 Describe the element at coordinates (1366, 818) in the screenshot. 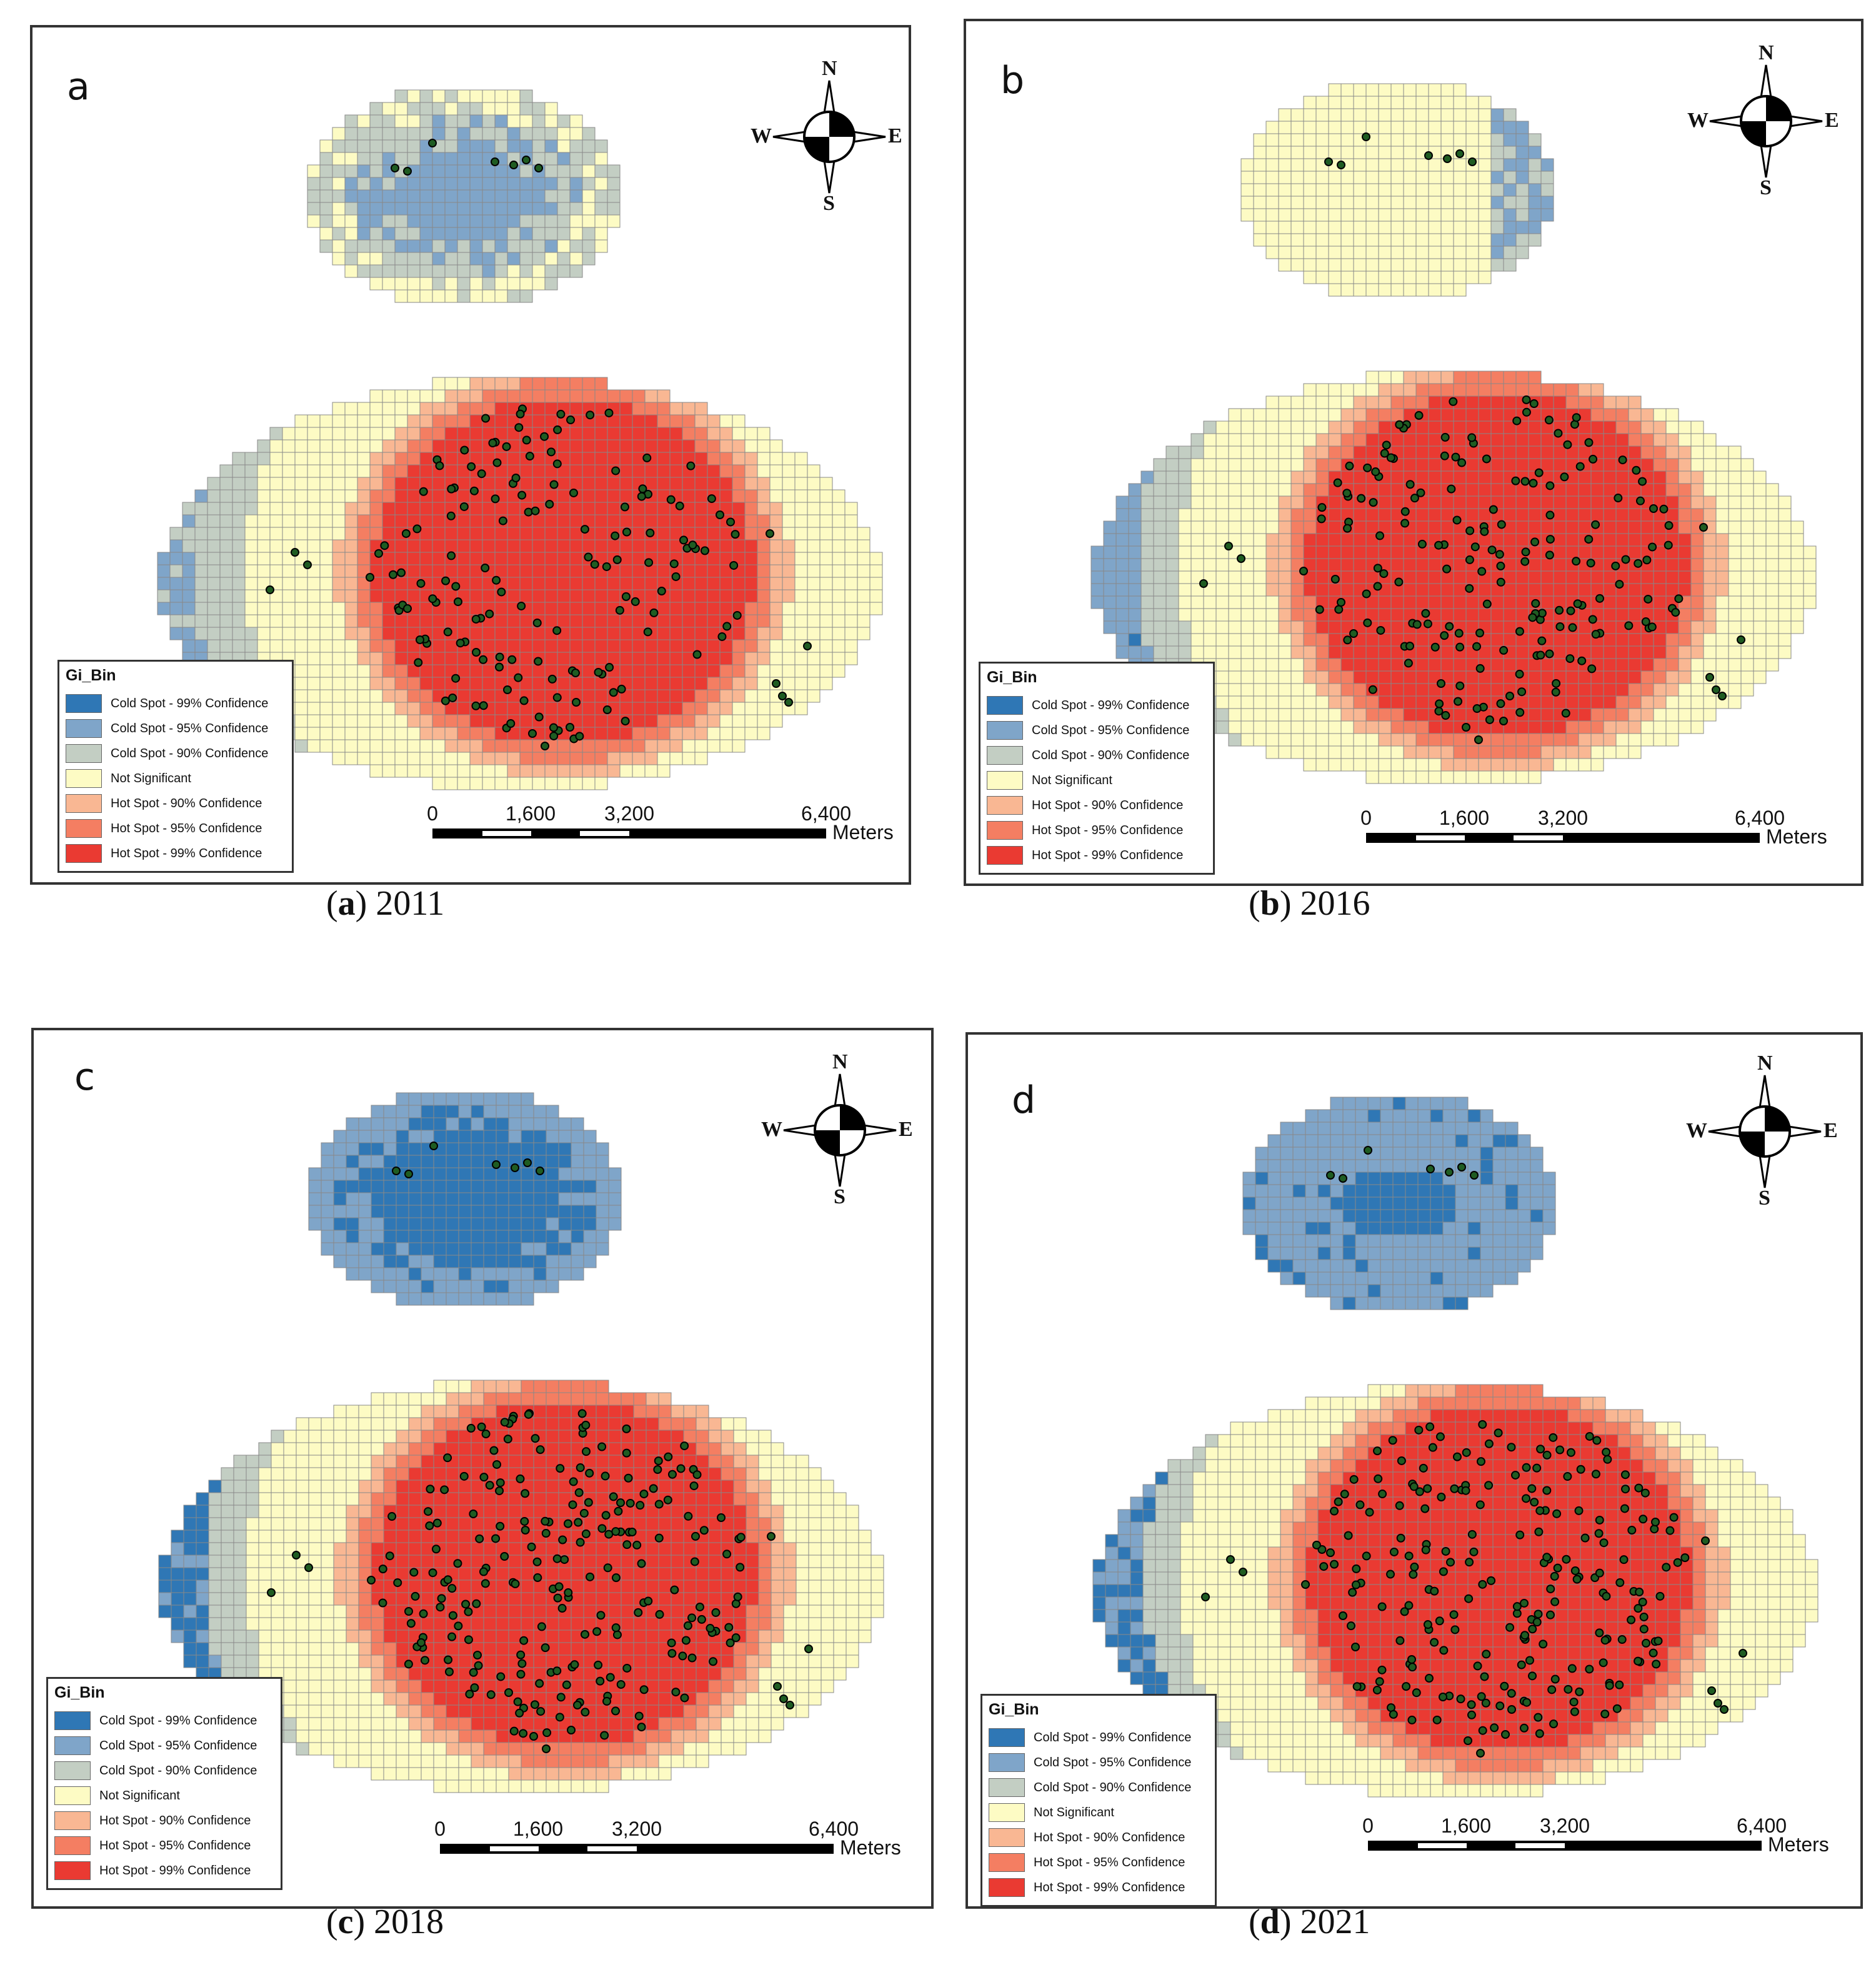

I see `scale-tick-label: 0` at that location.